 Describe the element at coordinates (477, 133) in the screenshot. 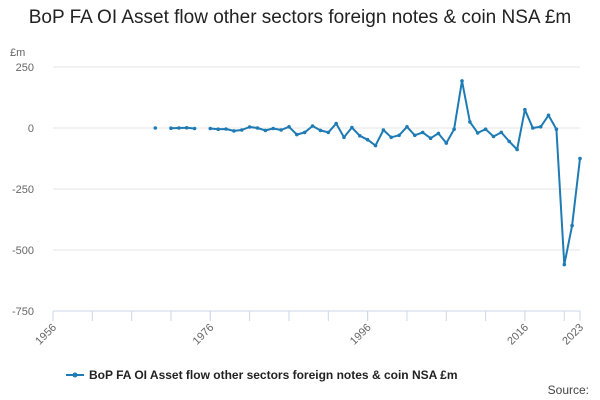

I see `data-point-2010` at that location.